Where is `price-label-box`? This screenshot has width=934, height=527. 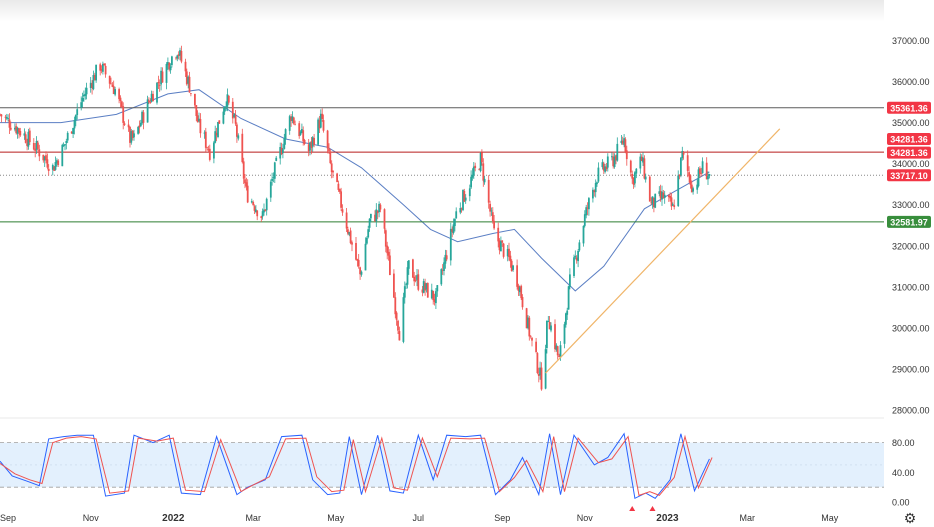
price-label-box is located at coordinates (909, 221).